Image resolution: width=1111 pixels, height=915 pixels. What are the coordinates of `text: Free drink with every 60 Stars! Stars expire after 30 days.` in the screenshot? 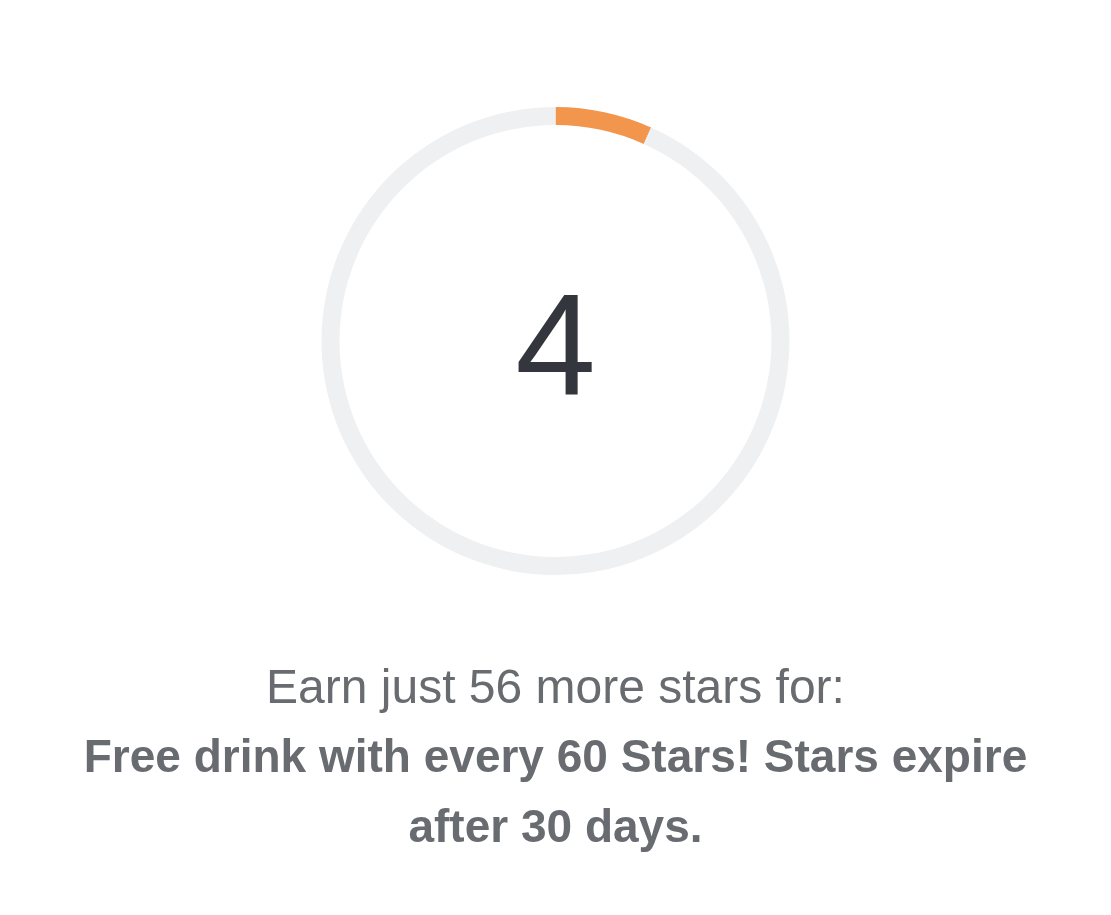 It's located at (555, 791).